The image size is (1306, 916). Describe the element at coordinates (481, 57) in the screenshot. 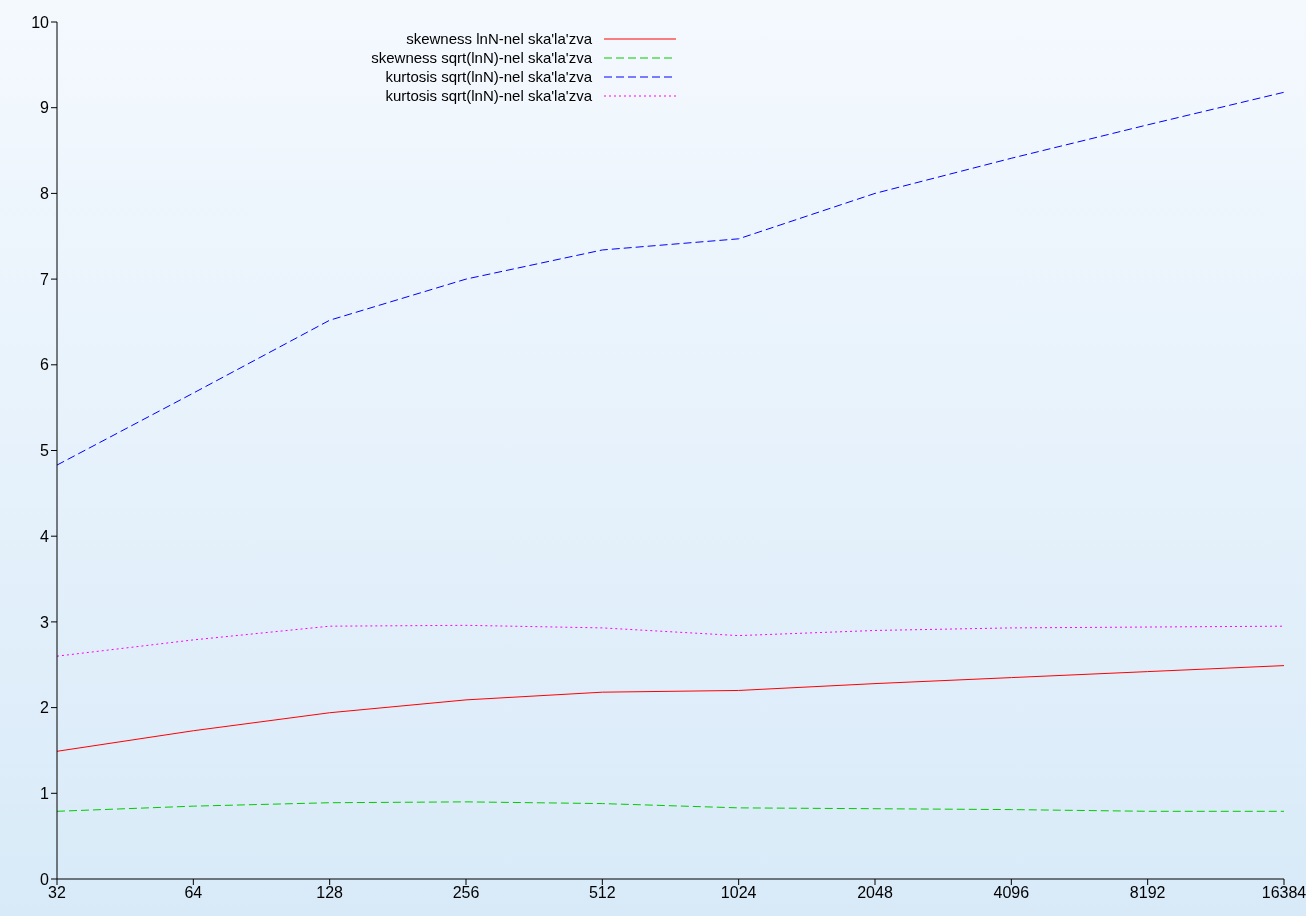

I see `legend-label: skewness sqrt(lnN)-nel ska'la'zva` at that location.